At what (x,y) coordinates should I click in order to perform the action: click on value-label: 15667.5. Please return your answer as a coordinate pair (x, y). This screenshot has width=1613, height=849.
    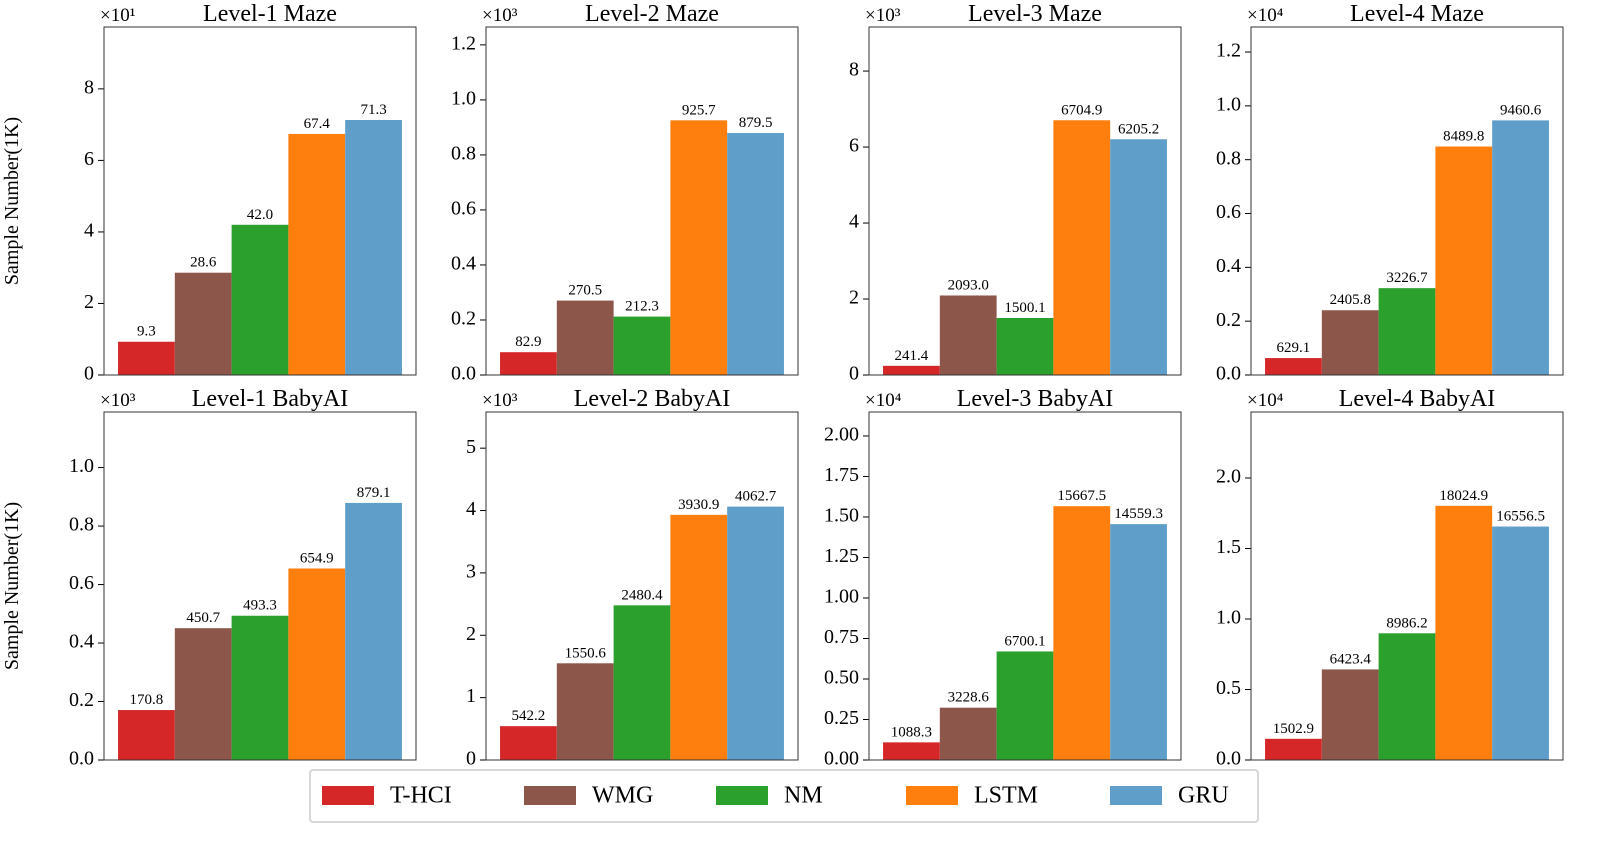
    Looking at the image, I should click on (1081, 496).